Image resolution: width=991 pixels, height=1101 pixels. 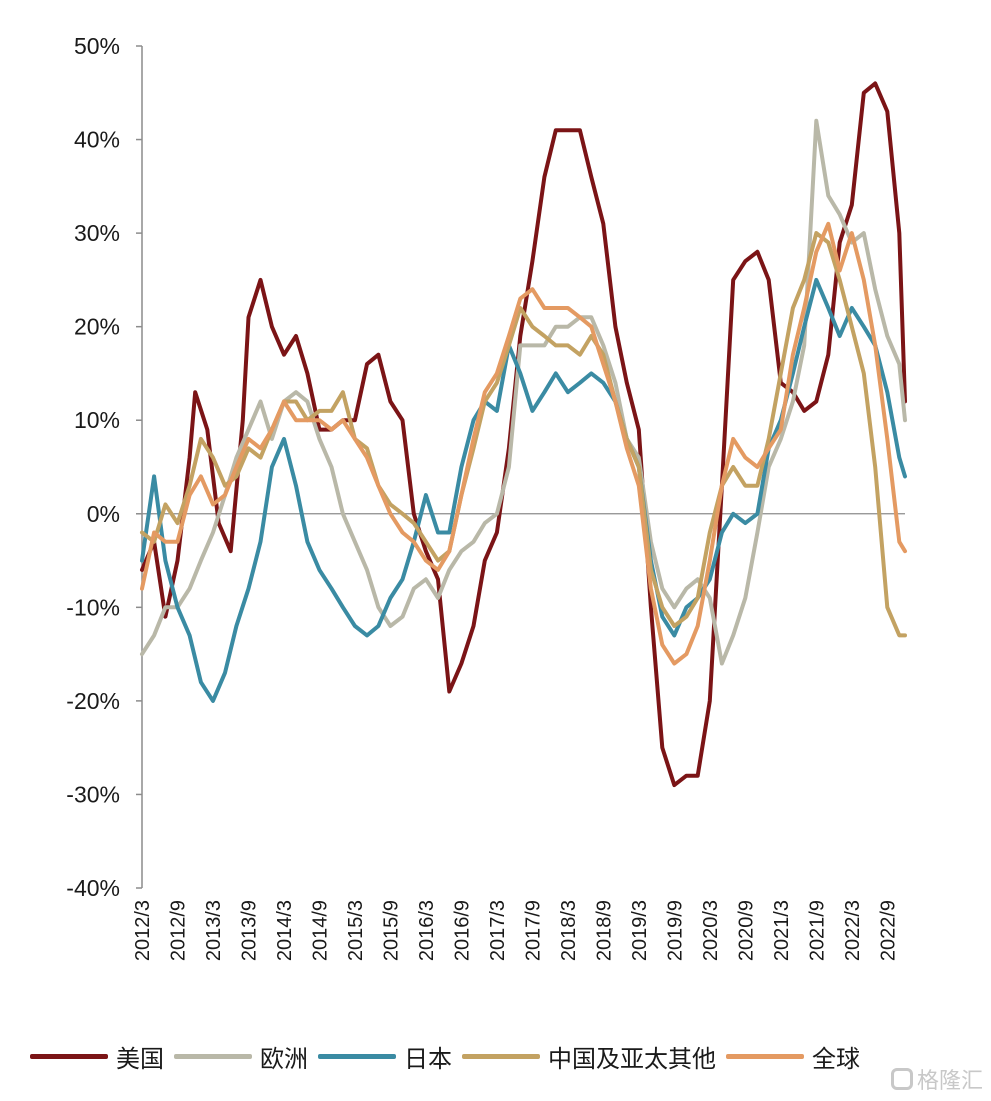 What do you see at coordinates (93, 794) in the screenshot?
I see `y-tick-label: -30%` at bounding box center [93, 794].